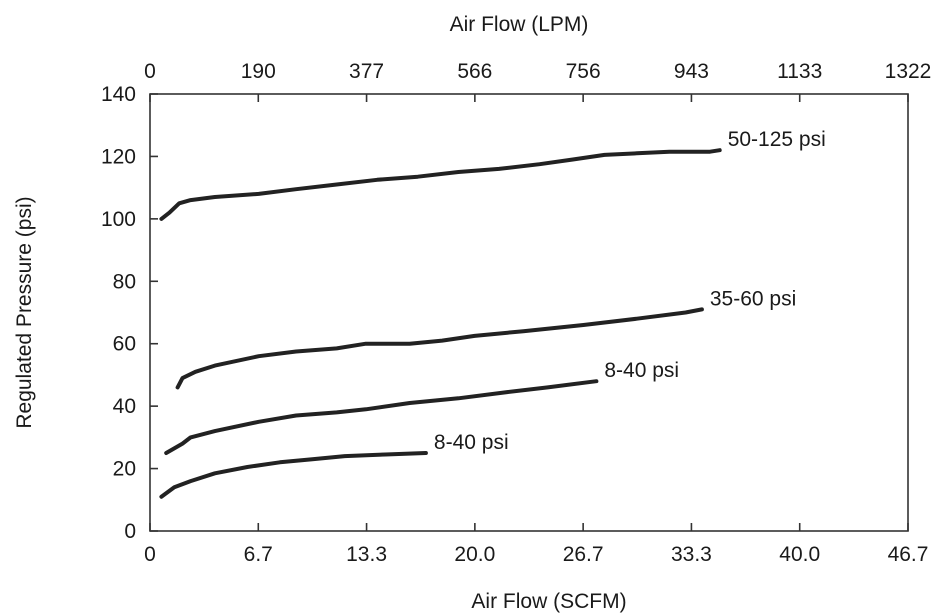 The height and width of the screenshot is (616, 948). I want to click on x-tick-label: 40.0, so click(799, 554).